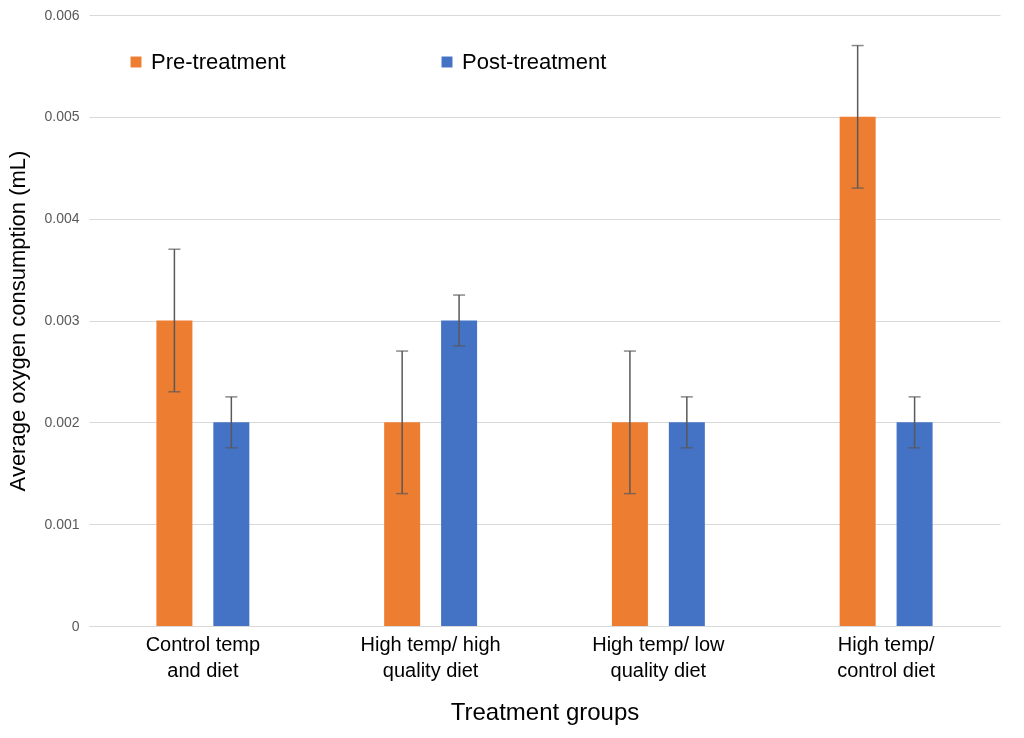 This screenshot has height=738, width=1024. What do you see at coordinates (430, 656) in the screenshot?
I see `x-tick-label: High temp/ high quality diet` at bounding box center [430, 656].